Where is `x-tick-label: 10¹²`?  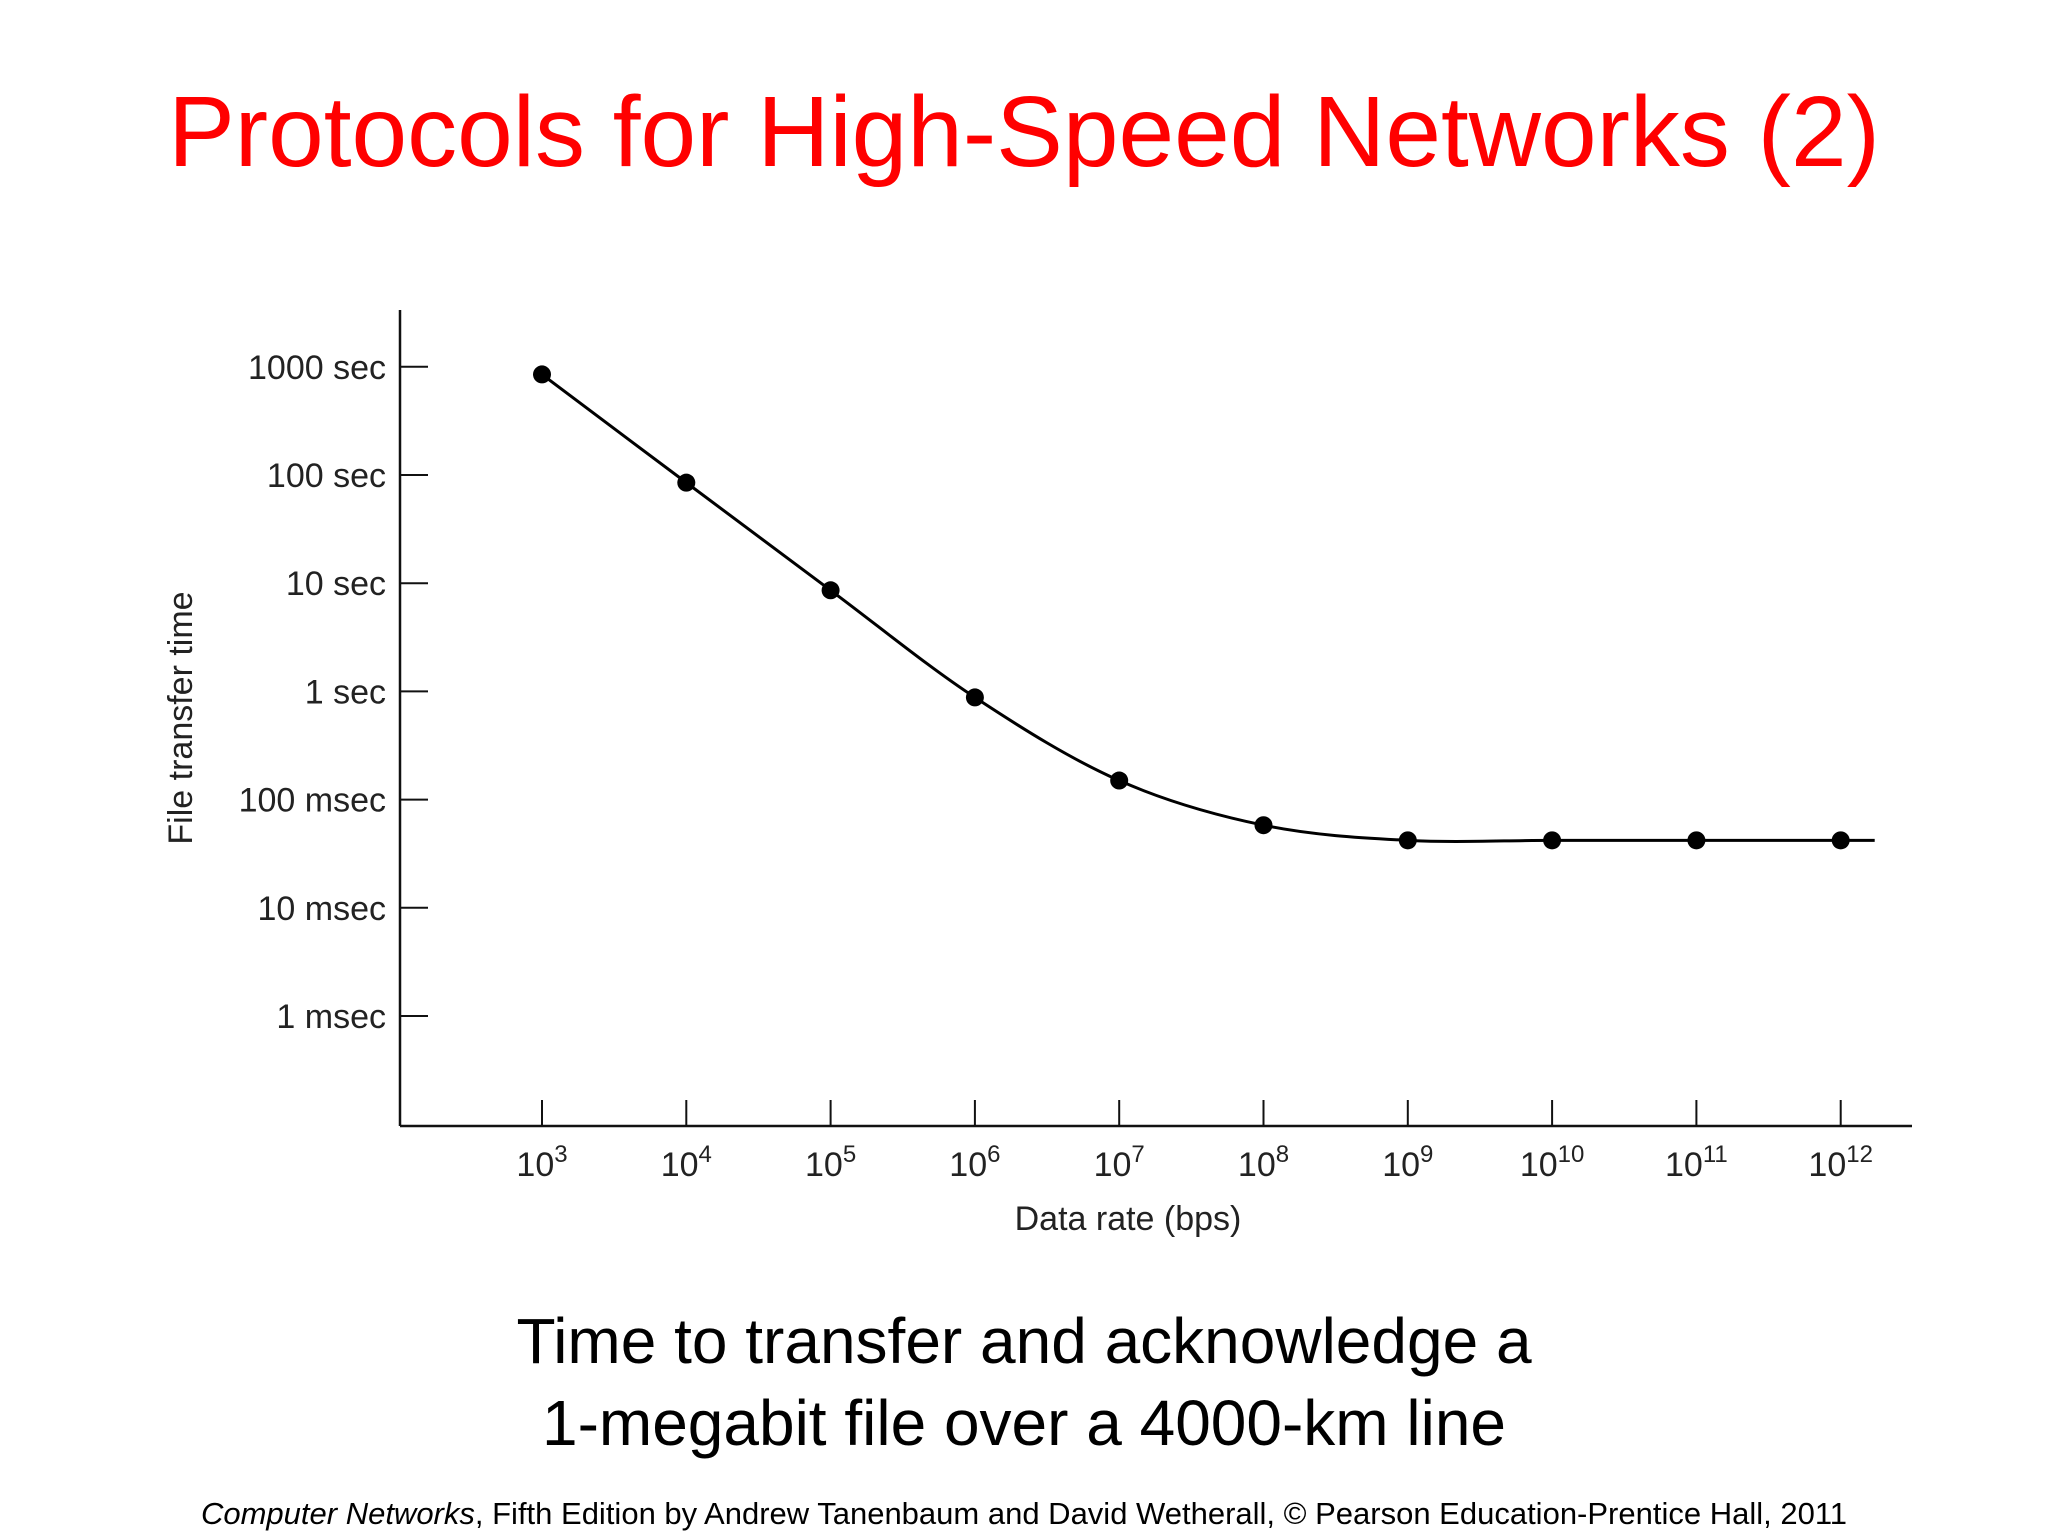
x-tick-label: 10¹² is located at coordinates (1840, 1162).